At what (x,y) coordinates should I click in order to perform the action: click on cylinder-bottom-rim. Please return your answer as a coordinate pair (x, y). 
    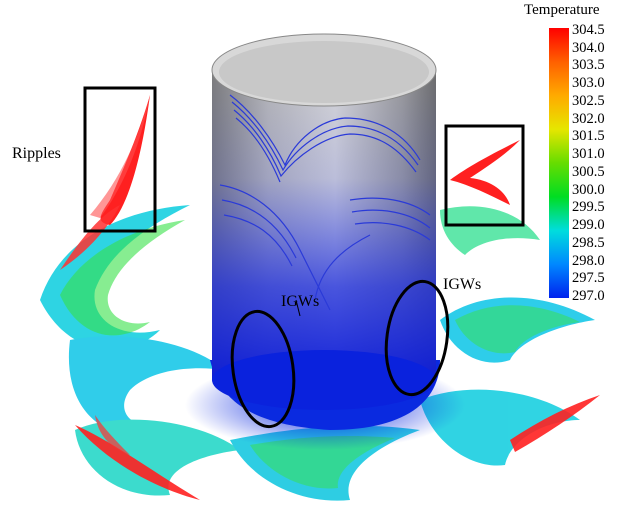
    Looking at the image, I should click on (324, 380).